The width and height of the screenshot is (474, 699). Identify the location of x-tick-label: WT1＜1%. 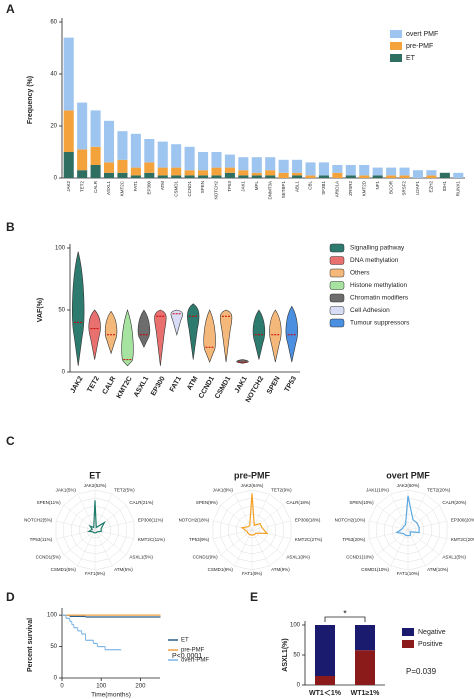
(325, 693).